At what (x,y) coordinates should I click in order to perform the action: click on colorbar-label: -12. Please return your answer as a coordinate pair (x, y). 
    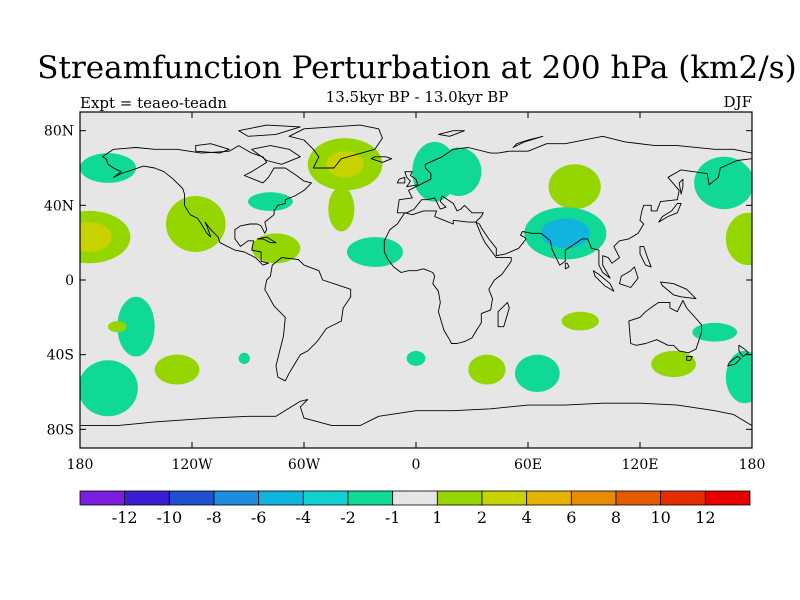
    Looking at the image, I should click on (125, 517).